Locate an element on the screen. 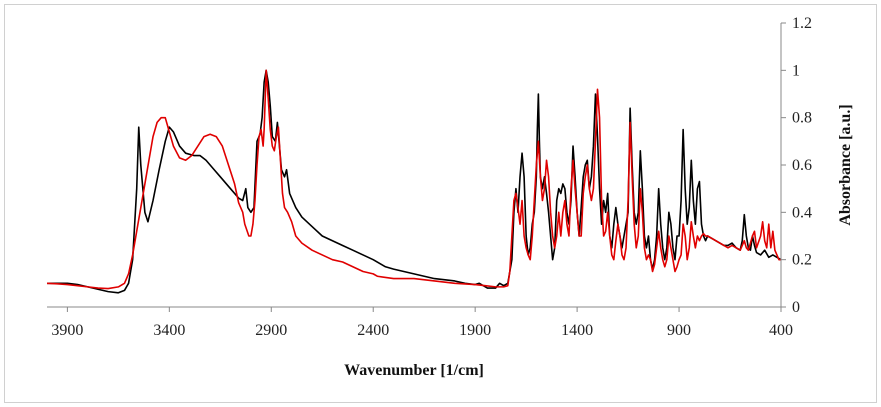 The height and width of the screenshot is (407, 881). x-tick-label: 1400 is located at coordinates (577, 330).